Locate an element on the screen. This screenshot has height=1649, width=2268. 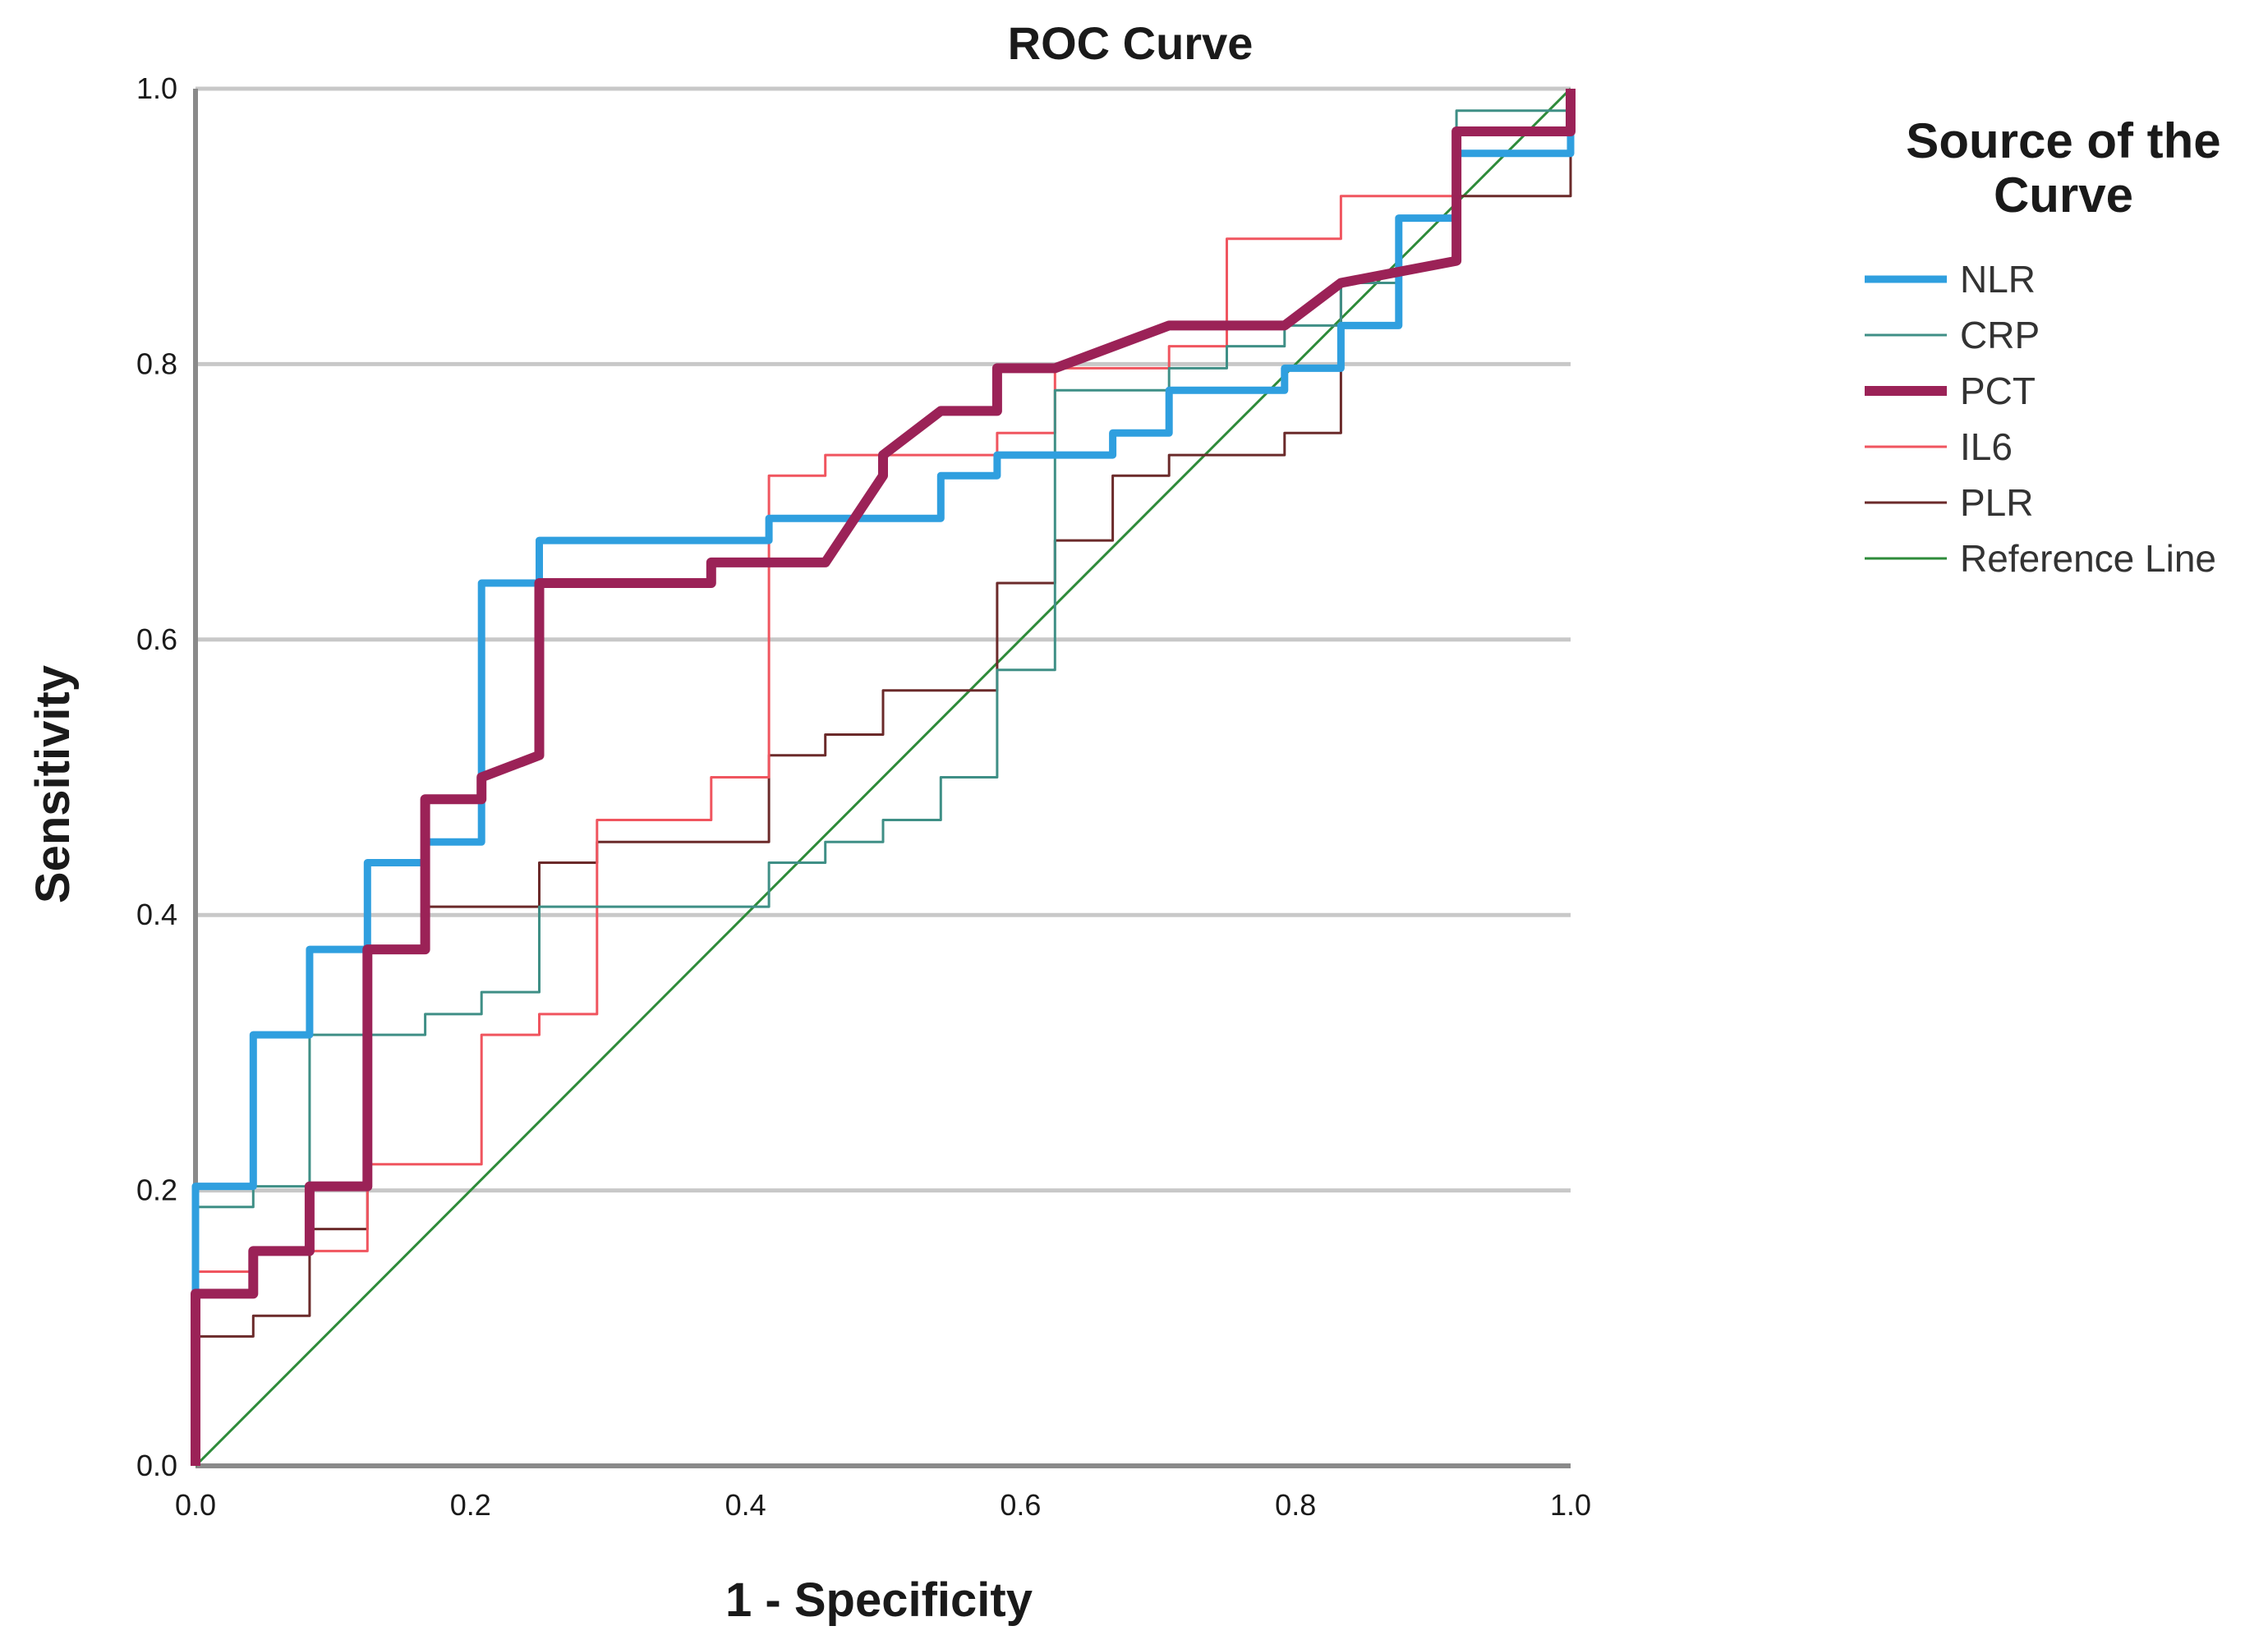
x-tick-label: 0.2 is located at coordinates (470, 1505).